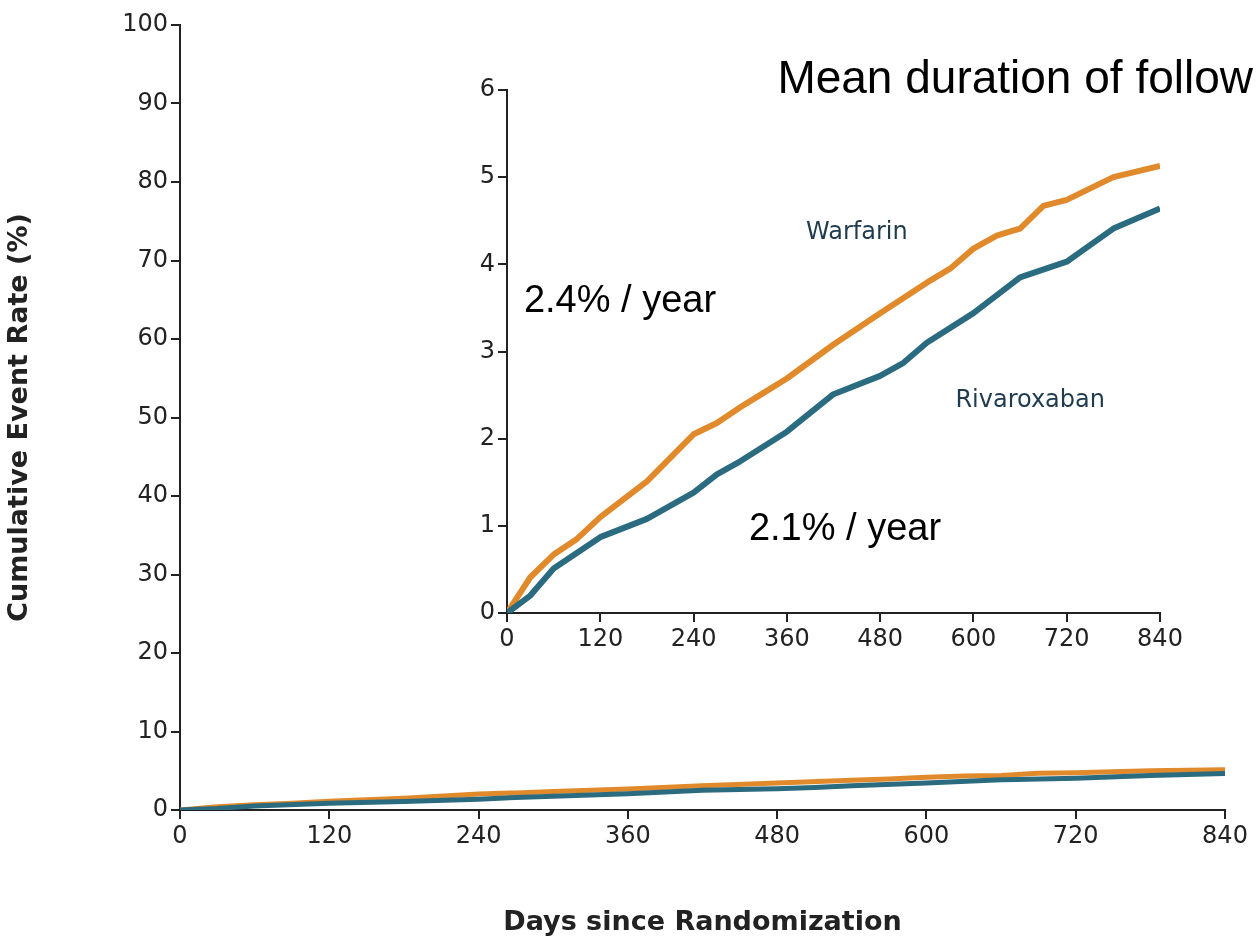 This screenshot has height=943, width=1259. I want to click on x-axis-title: Days since Randomization, so click(702, 920).